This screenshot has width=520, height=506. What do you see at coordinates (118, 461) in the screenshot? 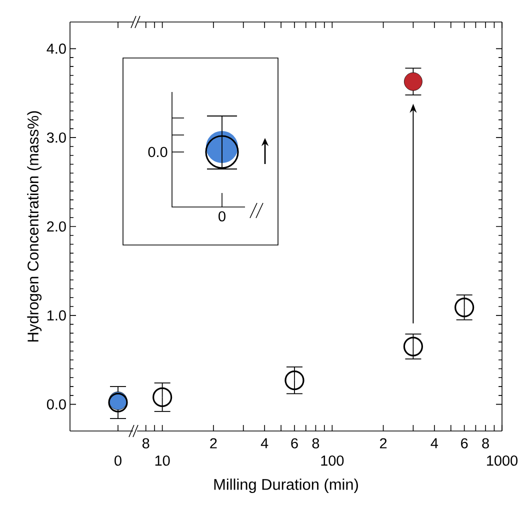
I see `x-tick-label: 0` at bounding box center [118, 461].